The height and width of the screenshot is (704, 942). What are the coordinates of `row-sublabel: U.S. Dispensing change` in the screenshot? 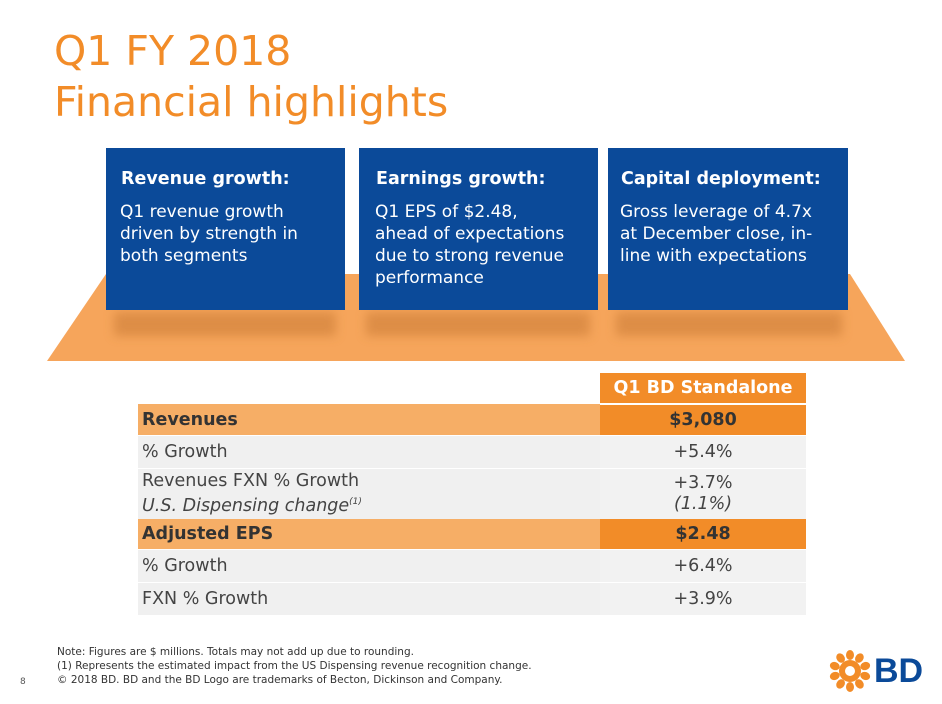 It's located at (246, 506).